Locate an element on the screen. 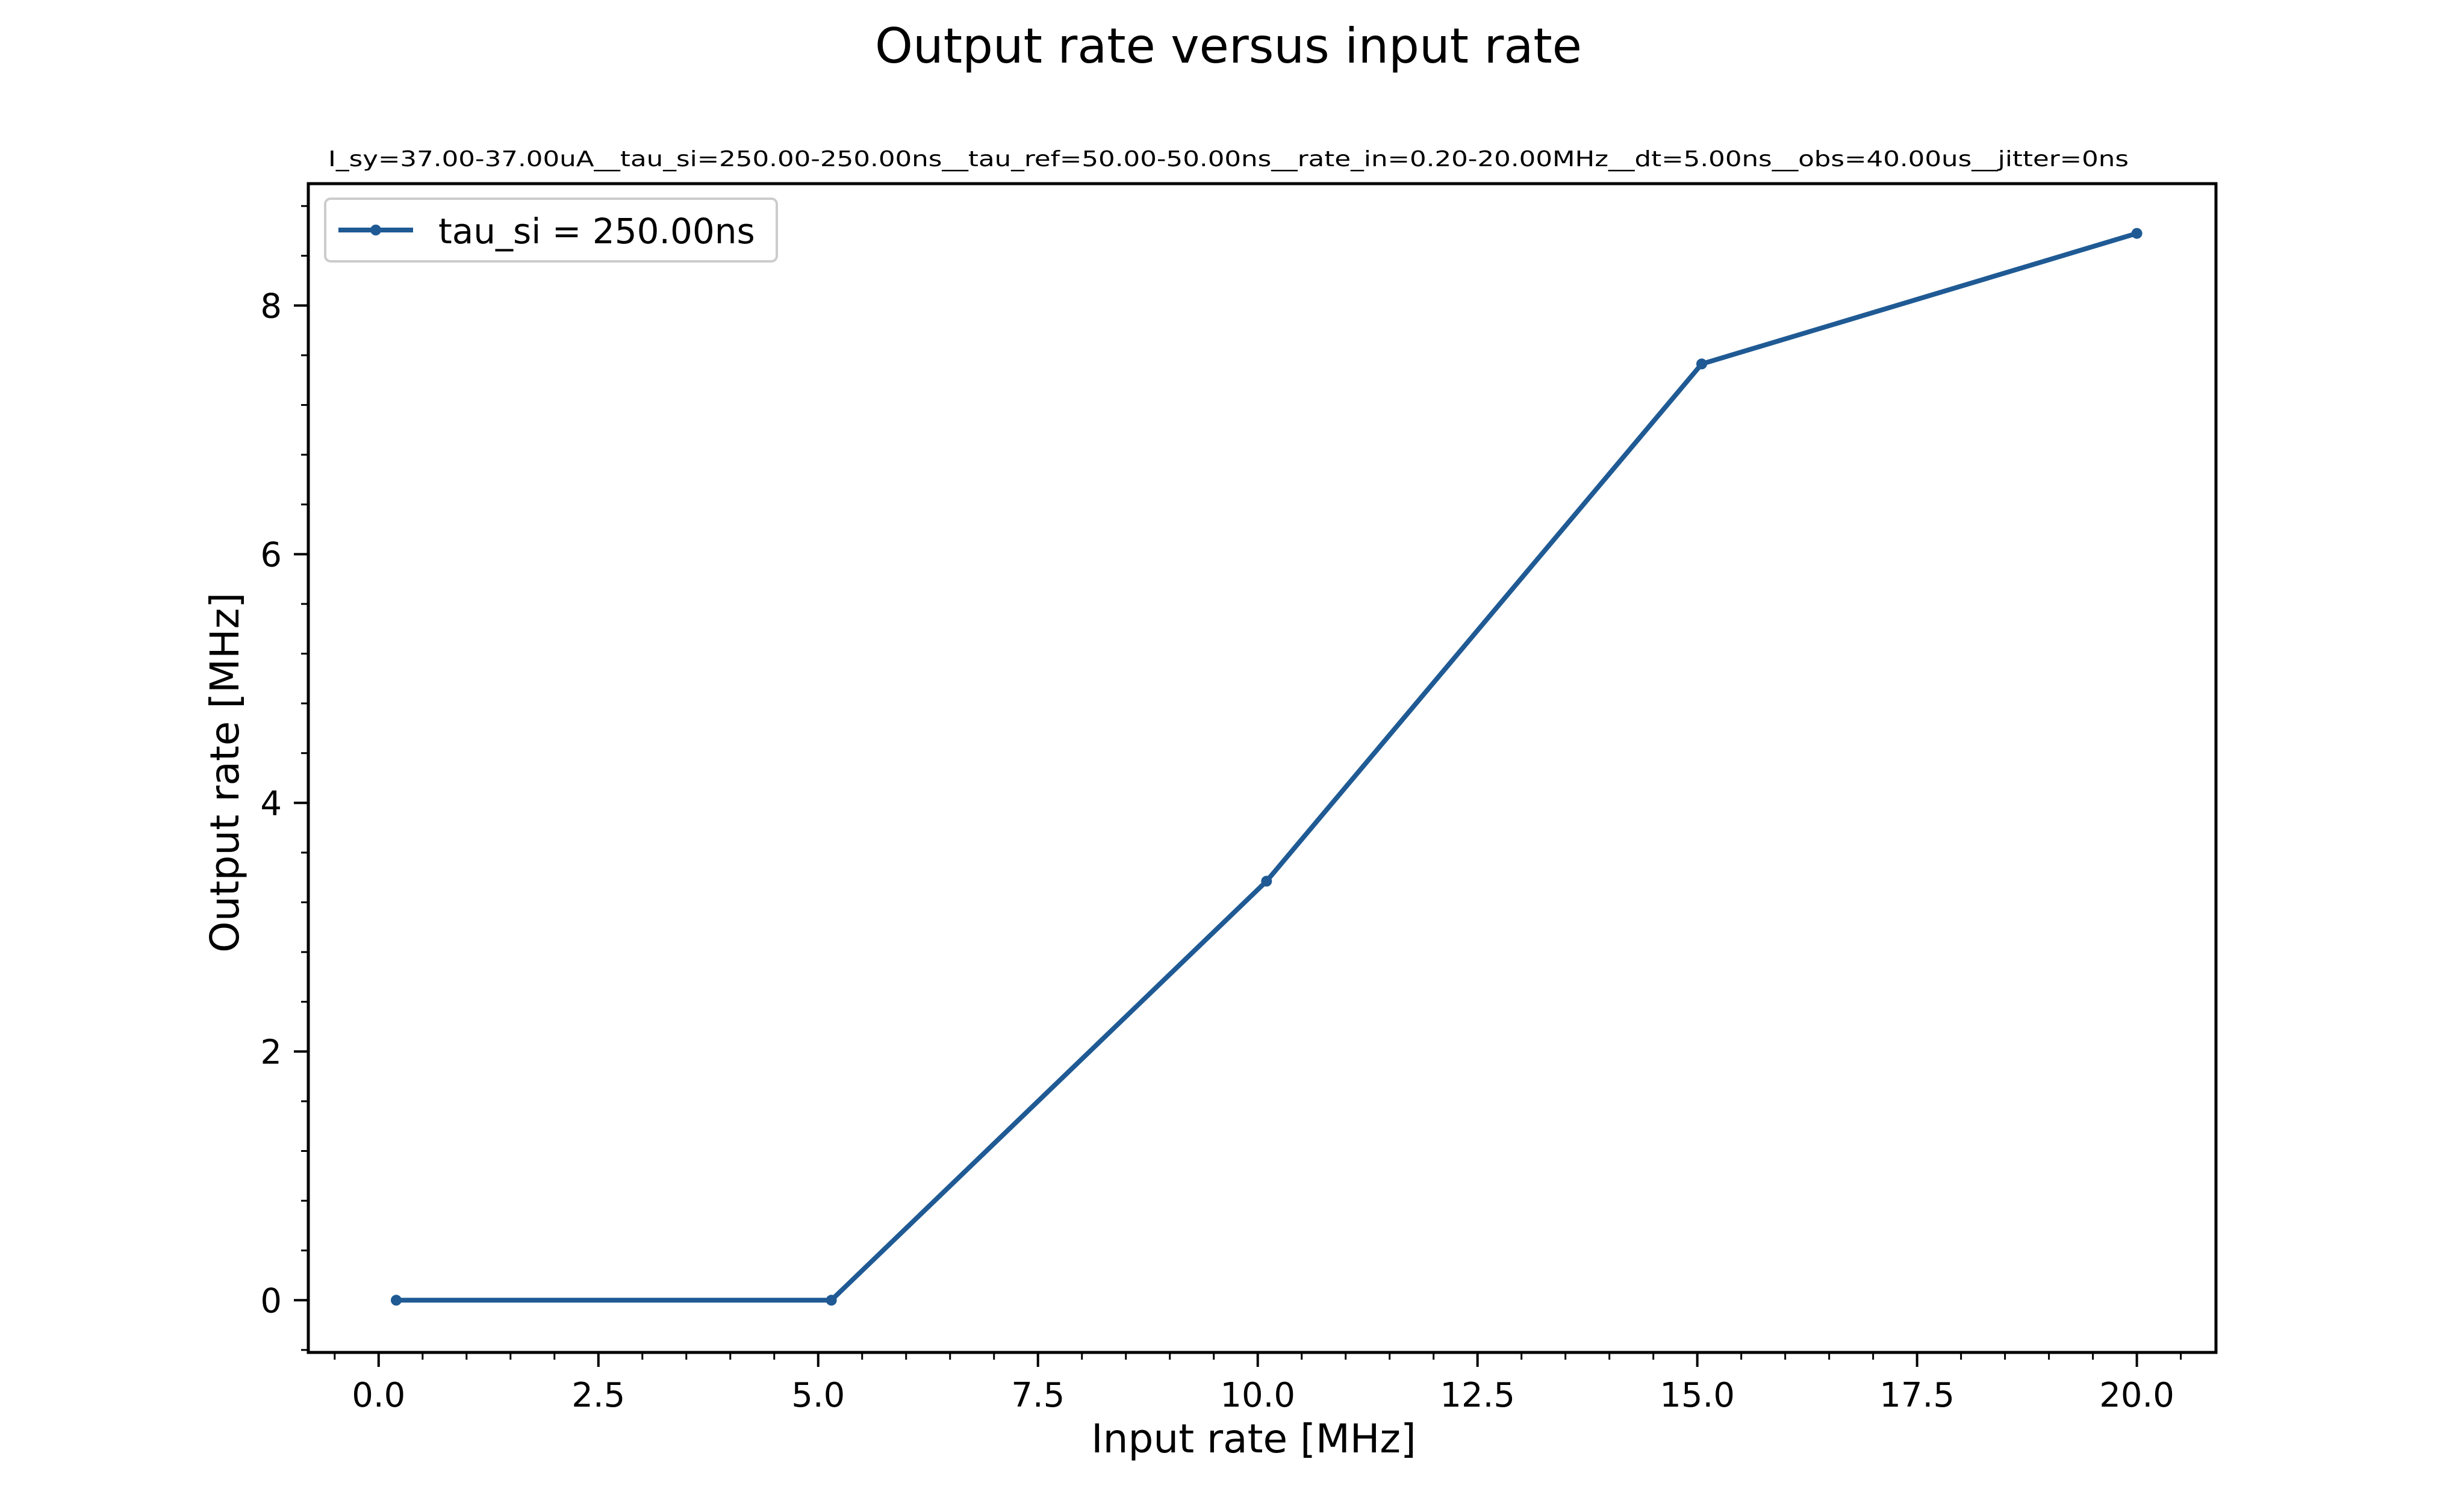 Image resolution: width=2446 pixels, height=1512 pixels. legend: tau_si = 250.00ns is located at coordinates (551, 231).